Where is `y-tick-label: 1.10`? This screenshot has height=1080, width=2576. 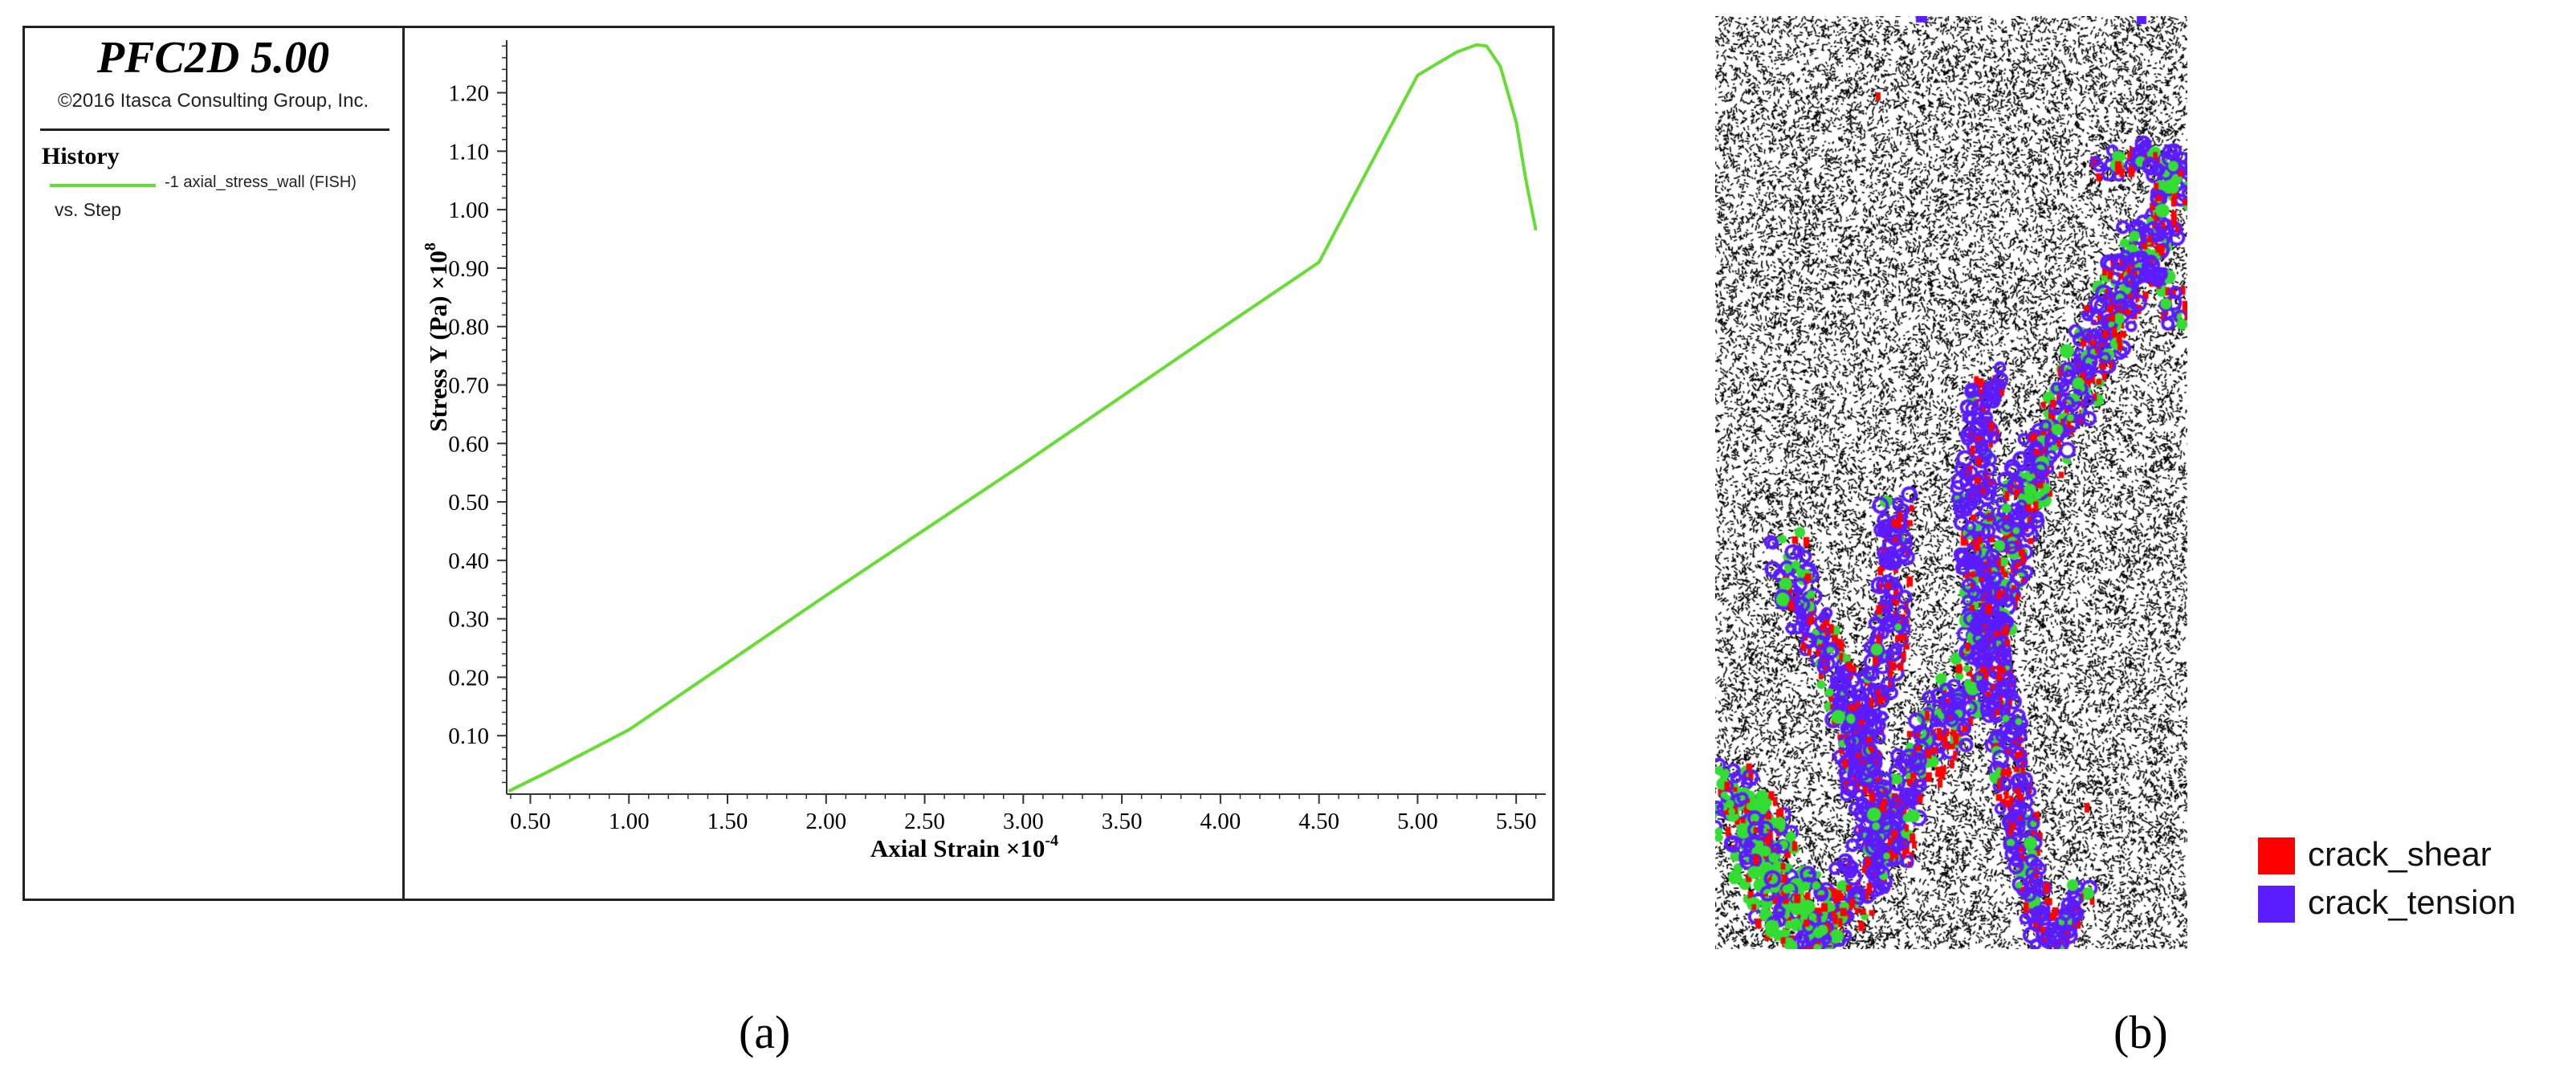
y-tick-label: 1.10 is located at coordinates (468, 152).